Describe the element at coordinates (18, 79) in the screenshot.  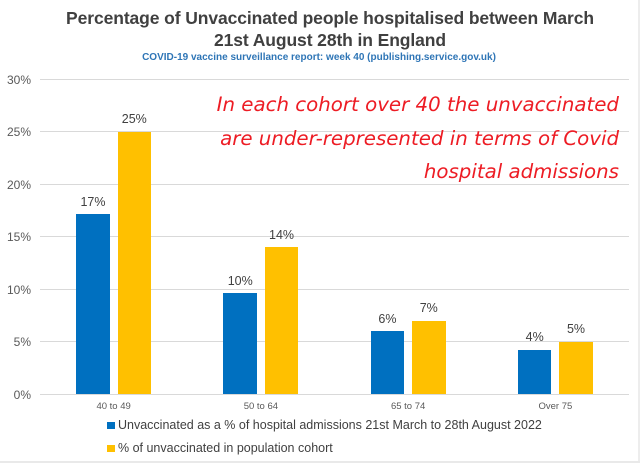
I see `y-axis-label-30: 30%` at that location.